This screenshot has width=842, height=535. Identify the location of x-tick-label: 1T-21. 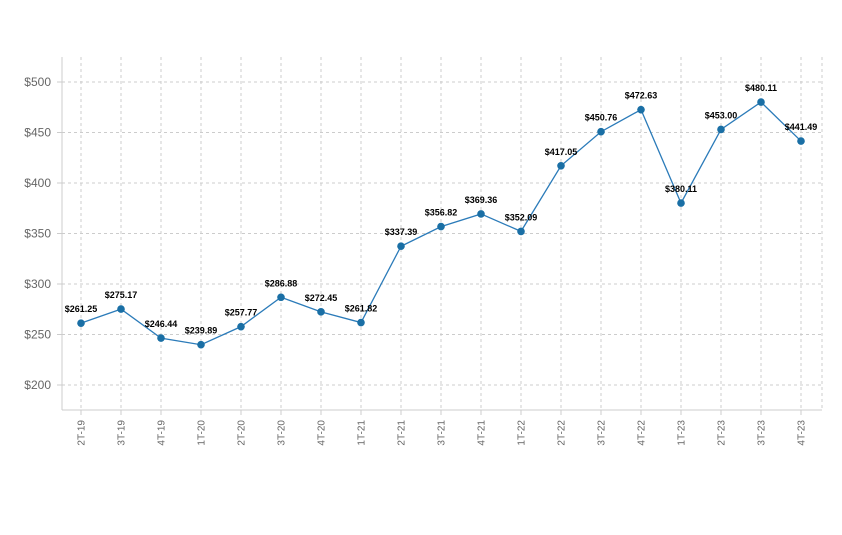
(362, 433).